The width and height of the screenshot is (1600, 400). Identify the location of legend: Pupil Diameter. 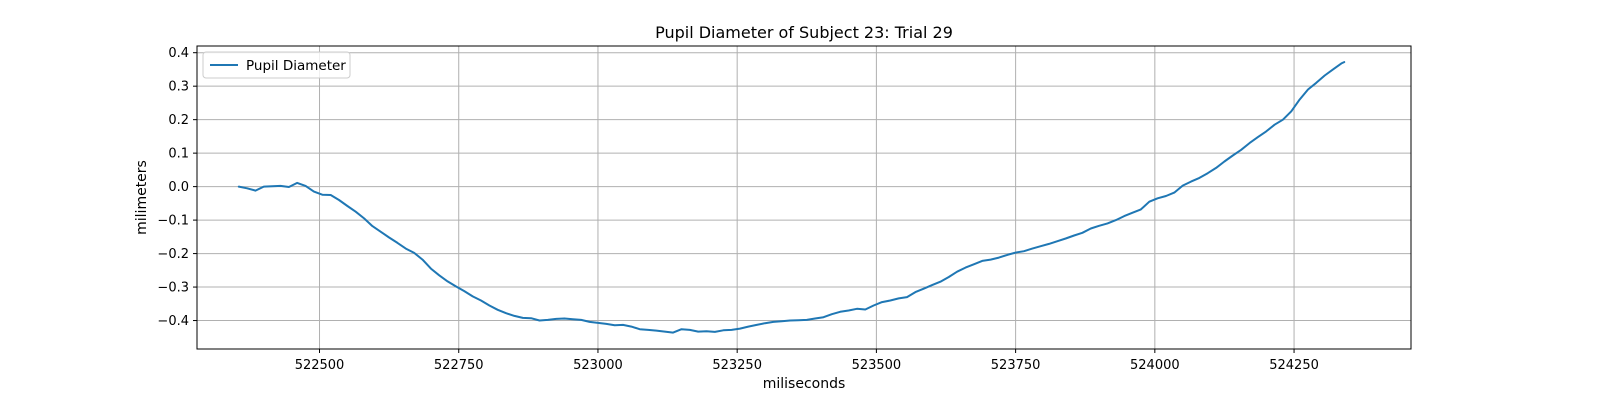
(276, 65).